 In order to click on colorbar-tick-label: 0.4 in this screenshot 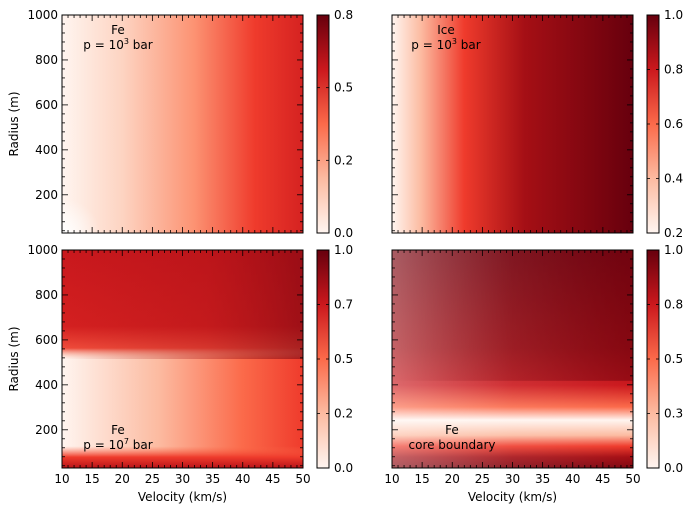, I will do `click(673, 179)`.